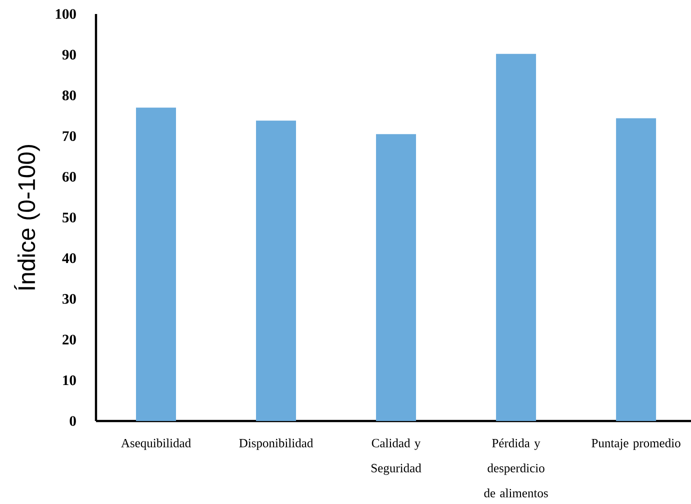 The height and width of the screenshot is (504, 691). What do you see at coordinates (636, 444) in the screenshot?
I see `x-tick-label: Puntaje promedio` at bounding box center [636, 444].